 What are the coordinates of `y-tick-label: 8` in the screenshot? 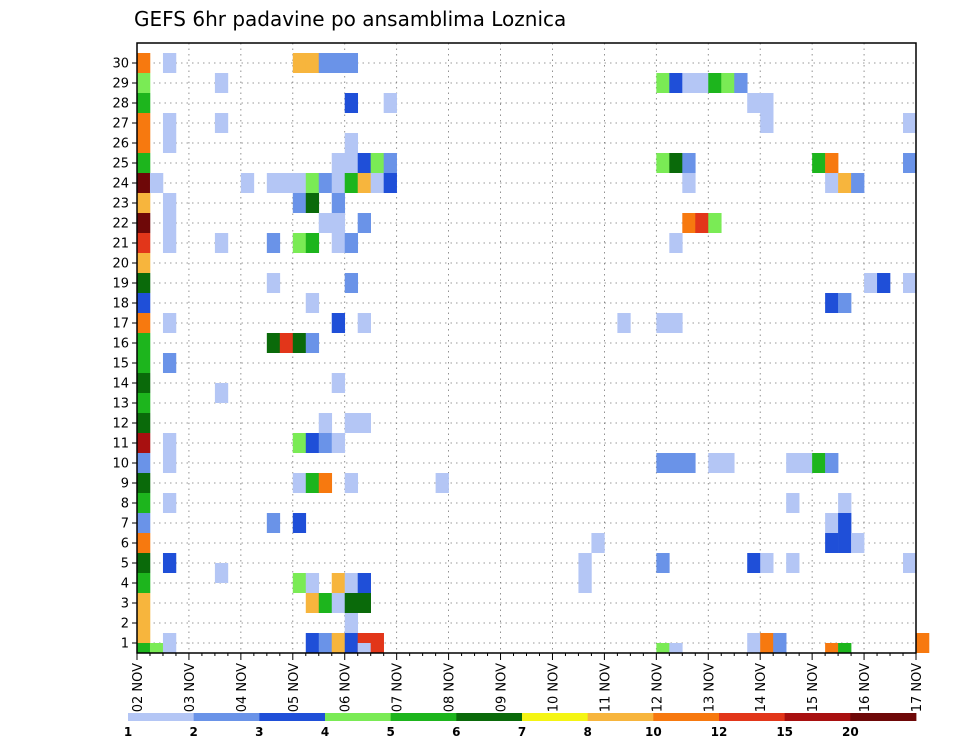 It's located at (125, 504).